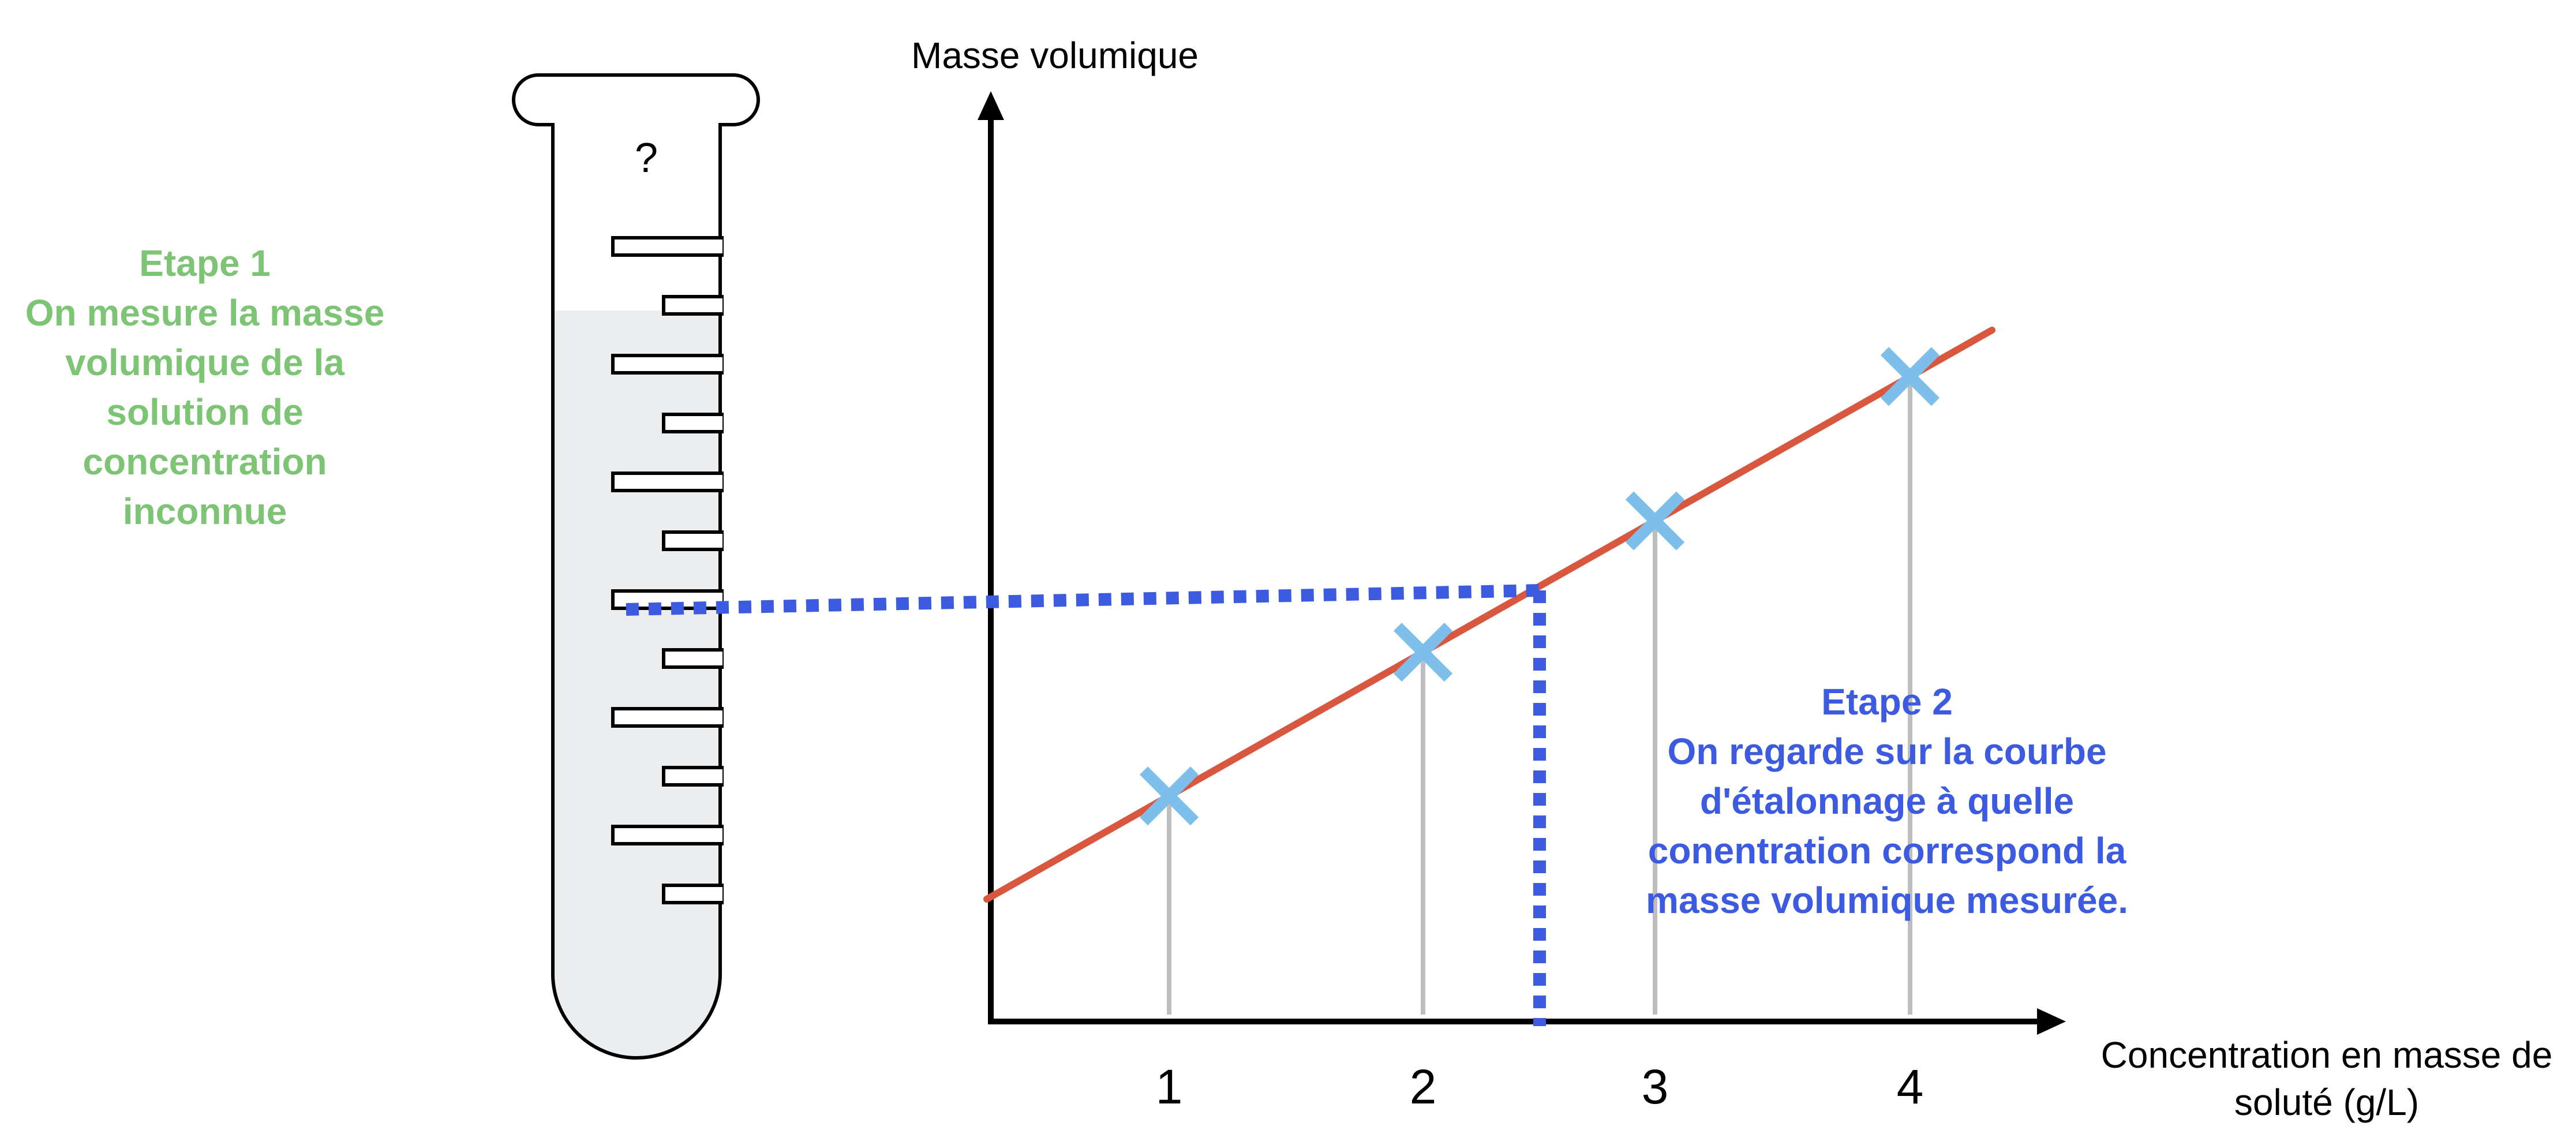  What do you see at coordinates (1169, 1087) in the screenshot?
I see `x-tick-label: 1` at bounding box center [1169, 1087].